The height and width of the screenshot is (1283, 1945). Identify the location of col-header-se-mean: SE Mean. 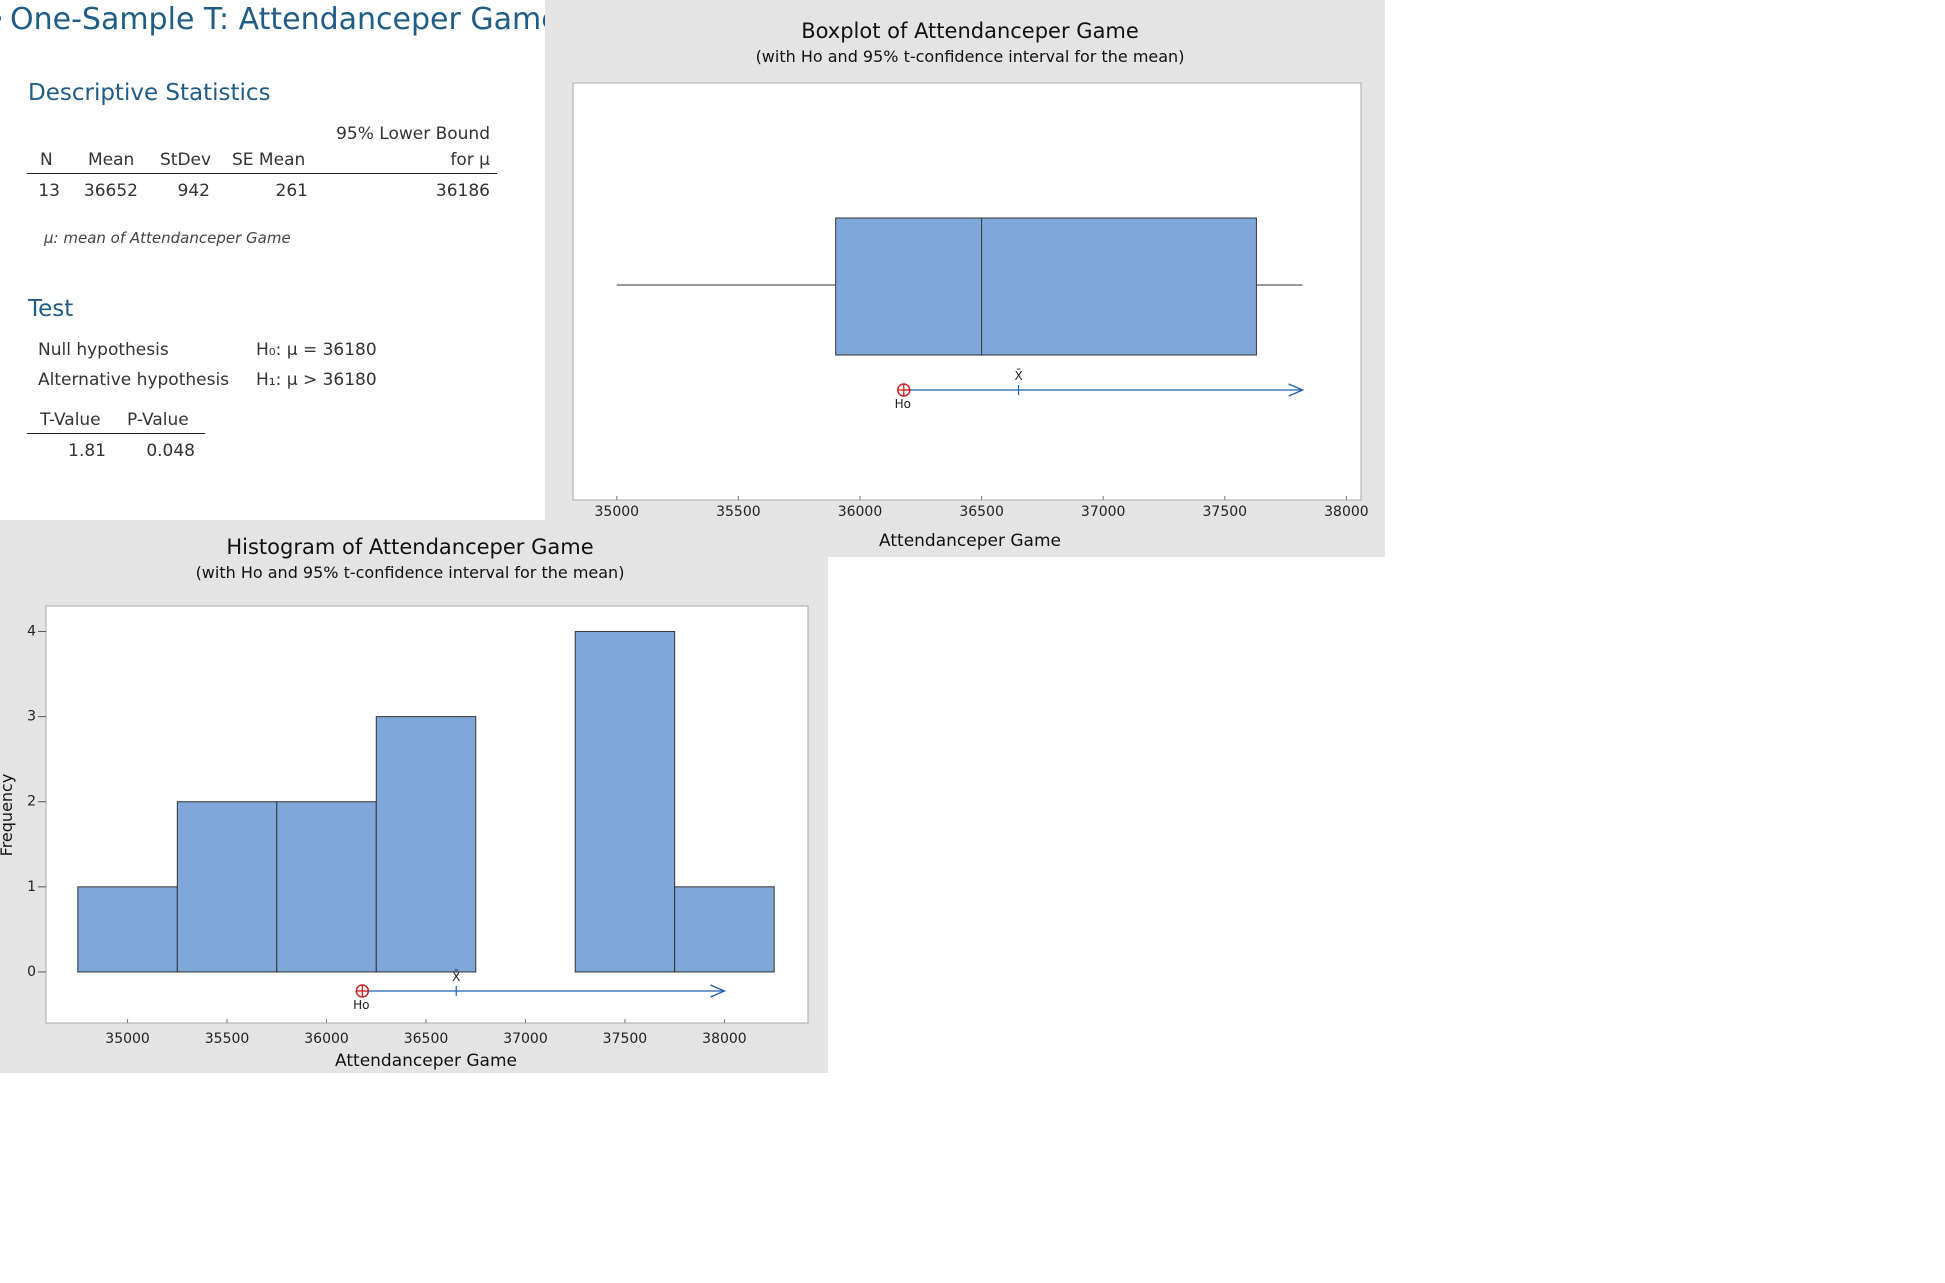
(269, 160).